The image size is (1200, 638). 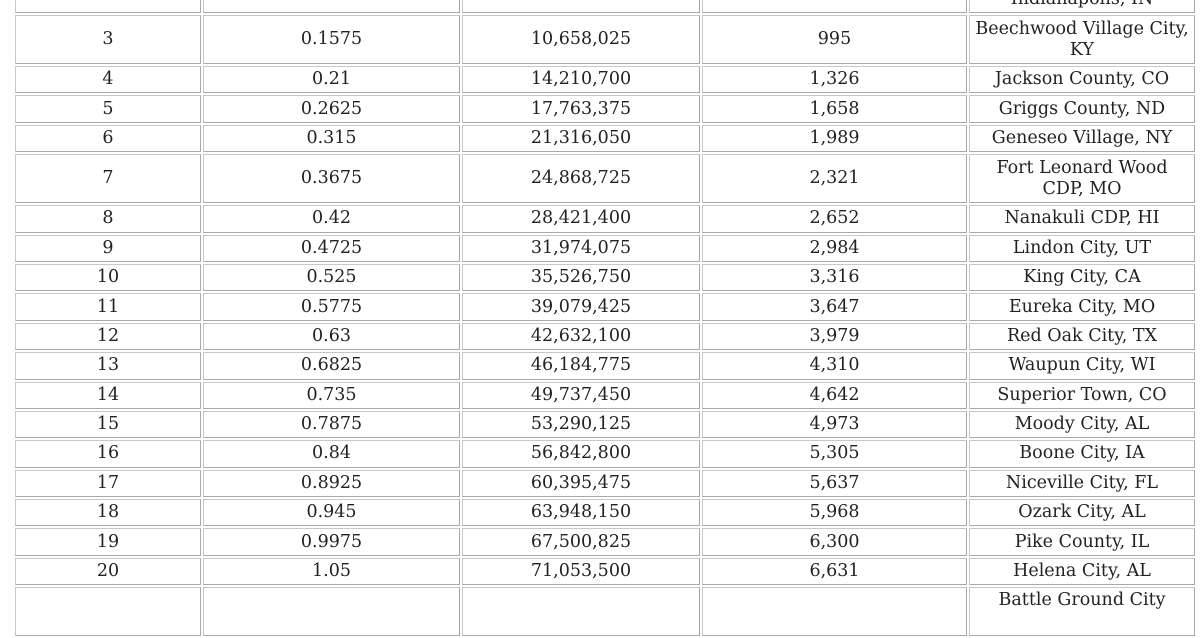 I want to click on value-c-cell: 1,326, so click(x=834, y=80).